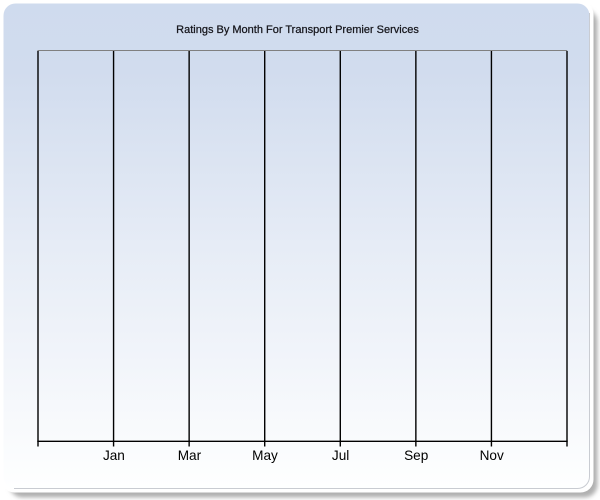  Describe the element at coordinates (114, 455) in the screenshot. I see `svg-text: Jan` at that location.